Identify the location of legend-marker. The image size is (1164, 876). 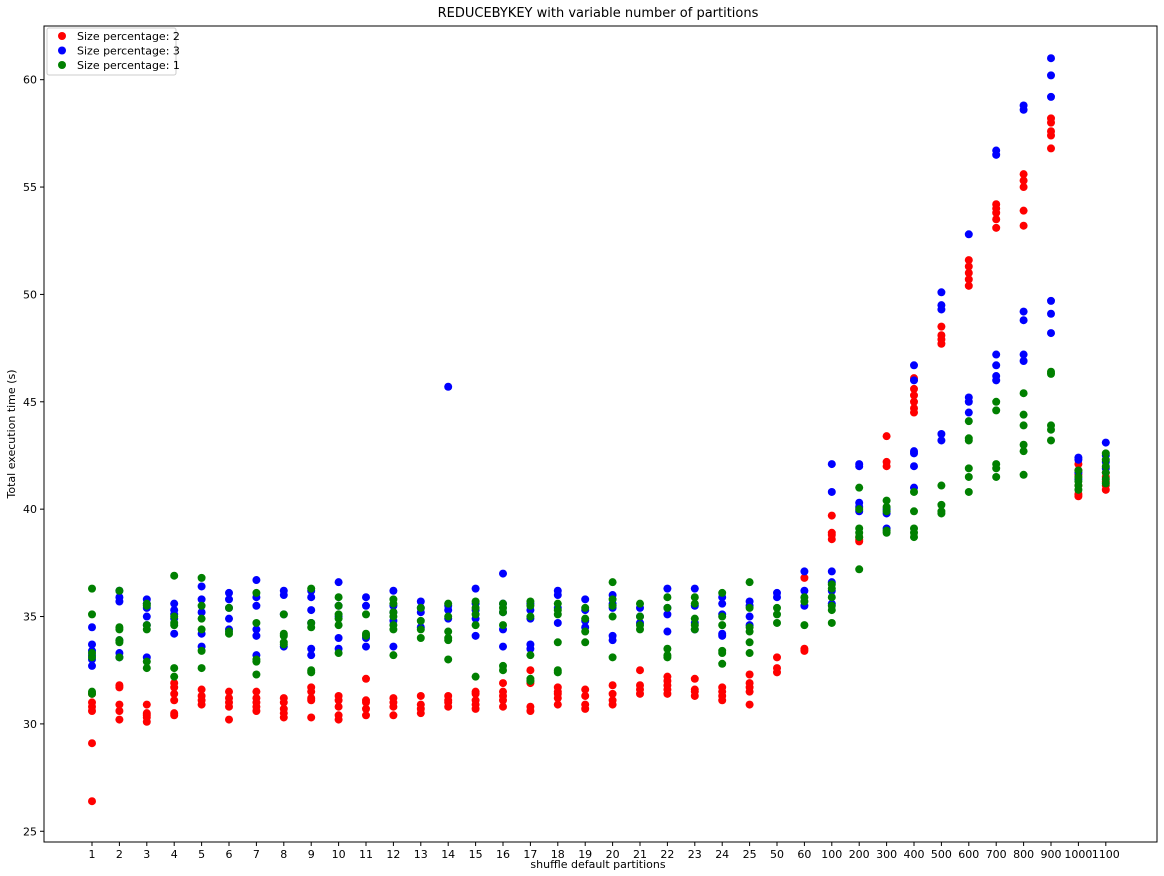
(62, 50).